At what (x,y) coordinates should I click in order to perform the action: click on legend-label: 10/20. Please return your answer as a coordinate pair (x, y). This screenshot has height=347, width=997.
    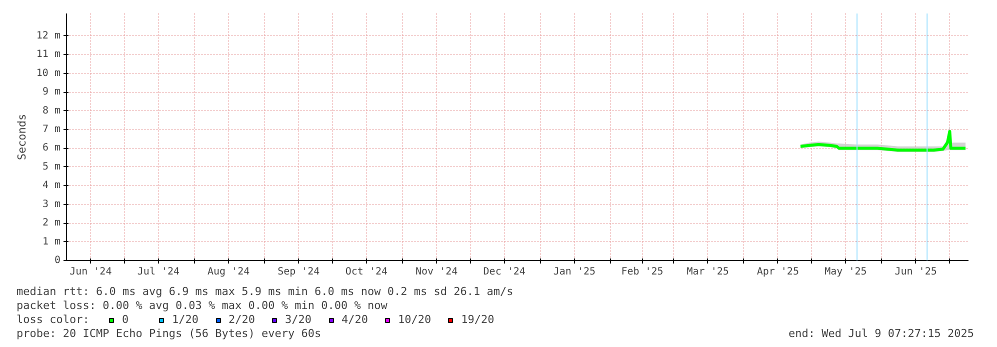
    Looking at the image, I should click on (415, 319).